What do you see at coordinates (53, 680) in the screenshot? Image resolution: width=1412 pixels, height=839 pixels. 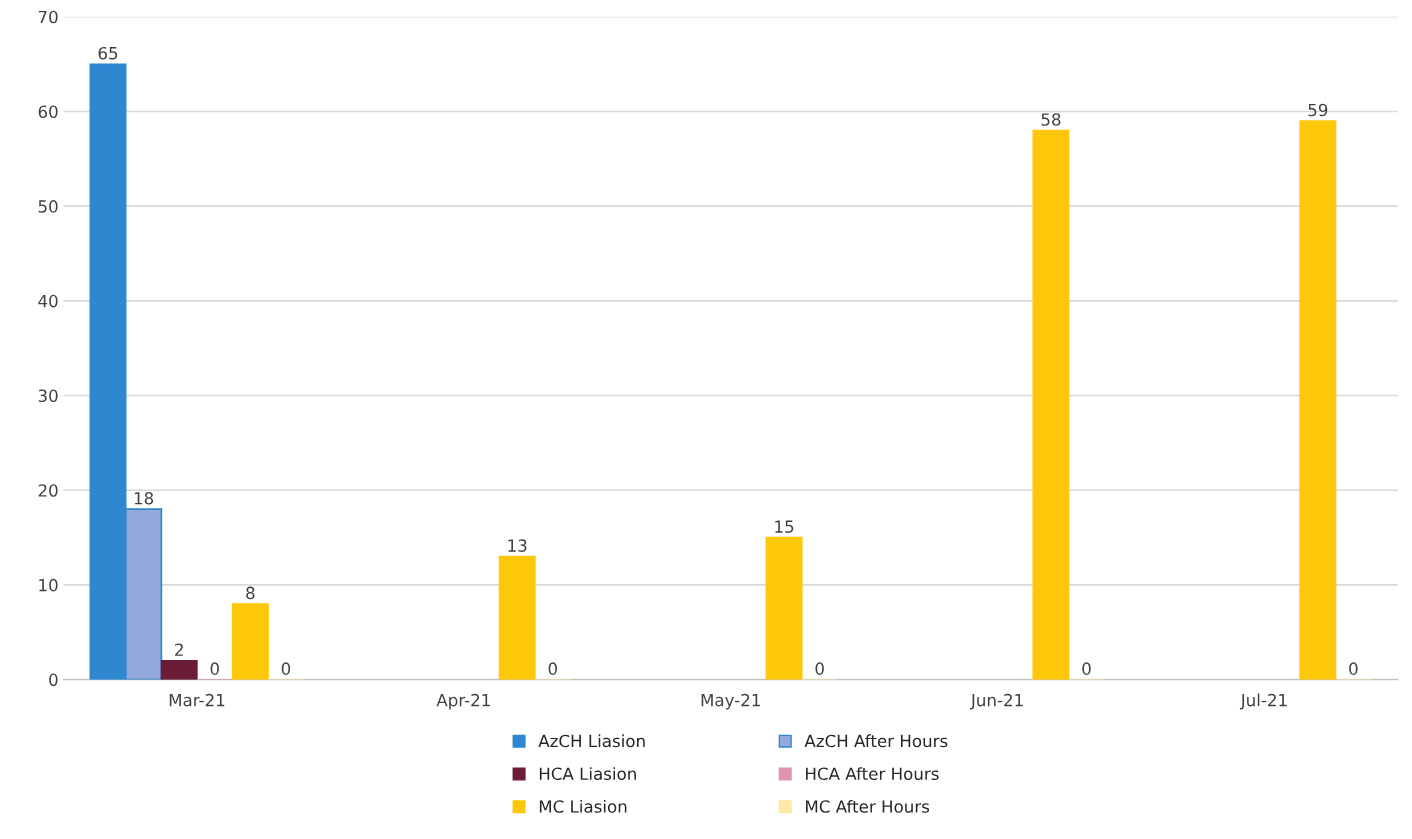 I see `y-tick-label: 0` at bounding box center [53, 680].